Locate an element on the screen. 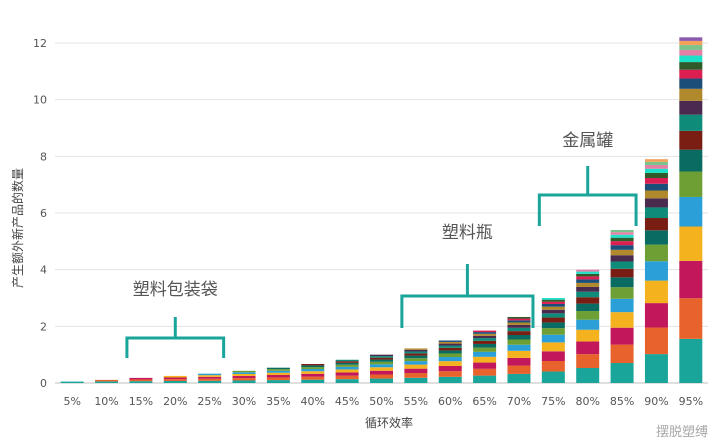 Image resolution: width=719 pixels, height=442 pixels. bar-25% is located at coordinates (210, 378).